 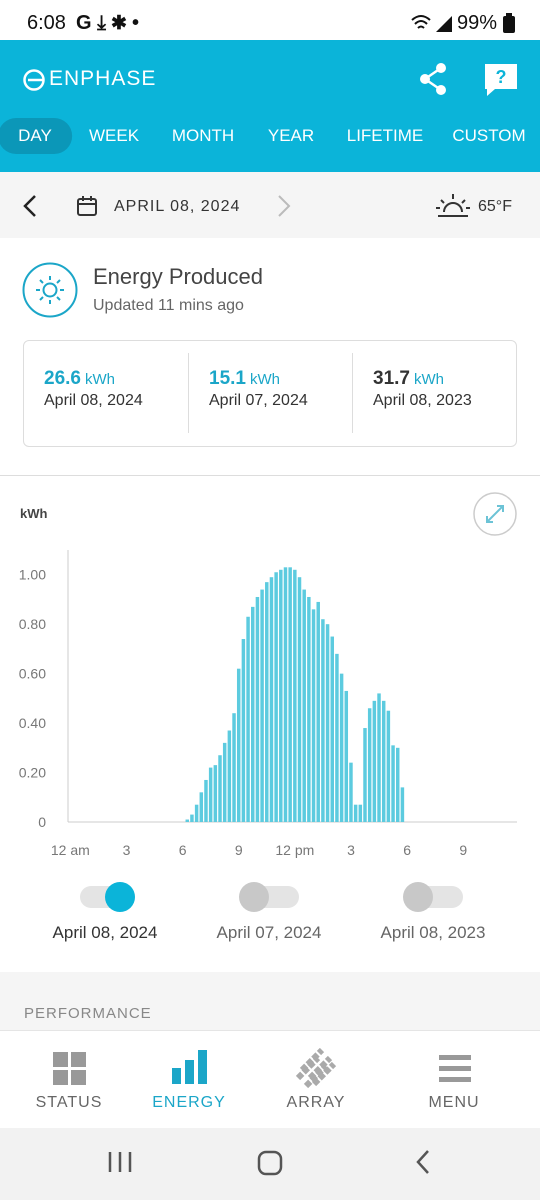 What do you see at coordinates (239, 850) in the screenshot?
I see `x-tick-label: 9` at bounding box center [239, 850].